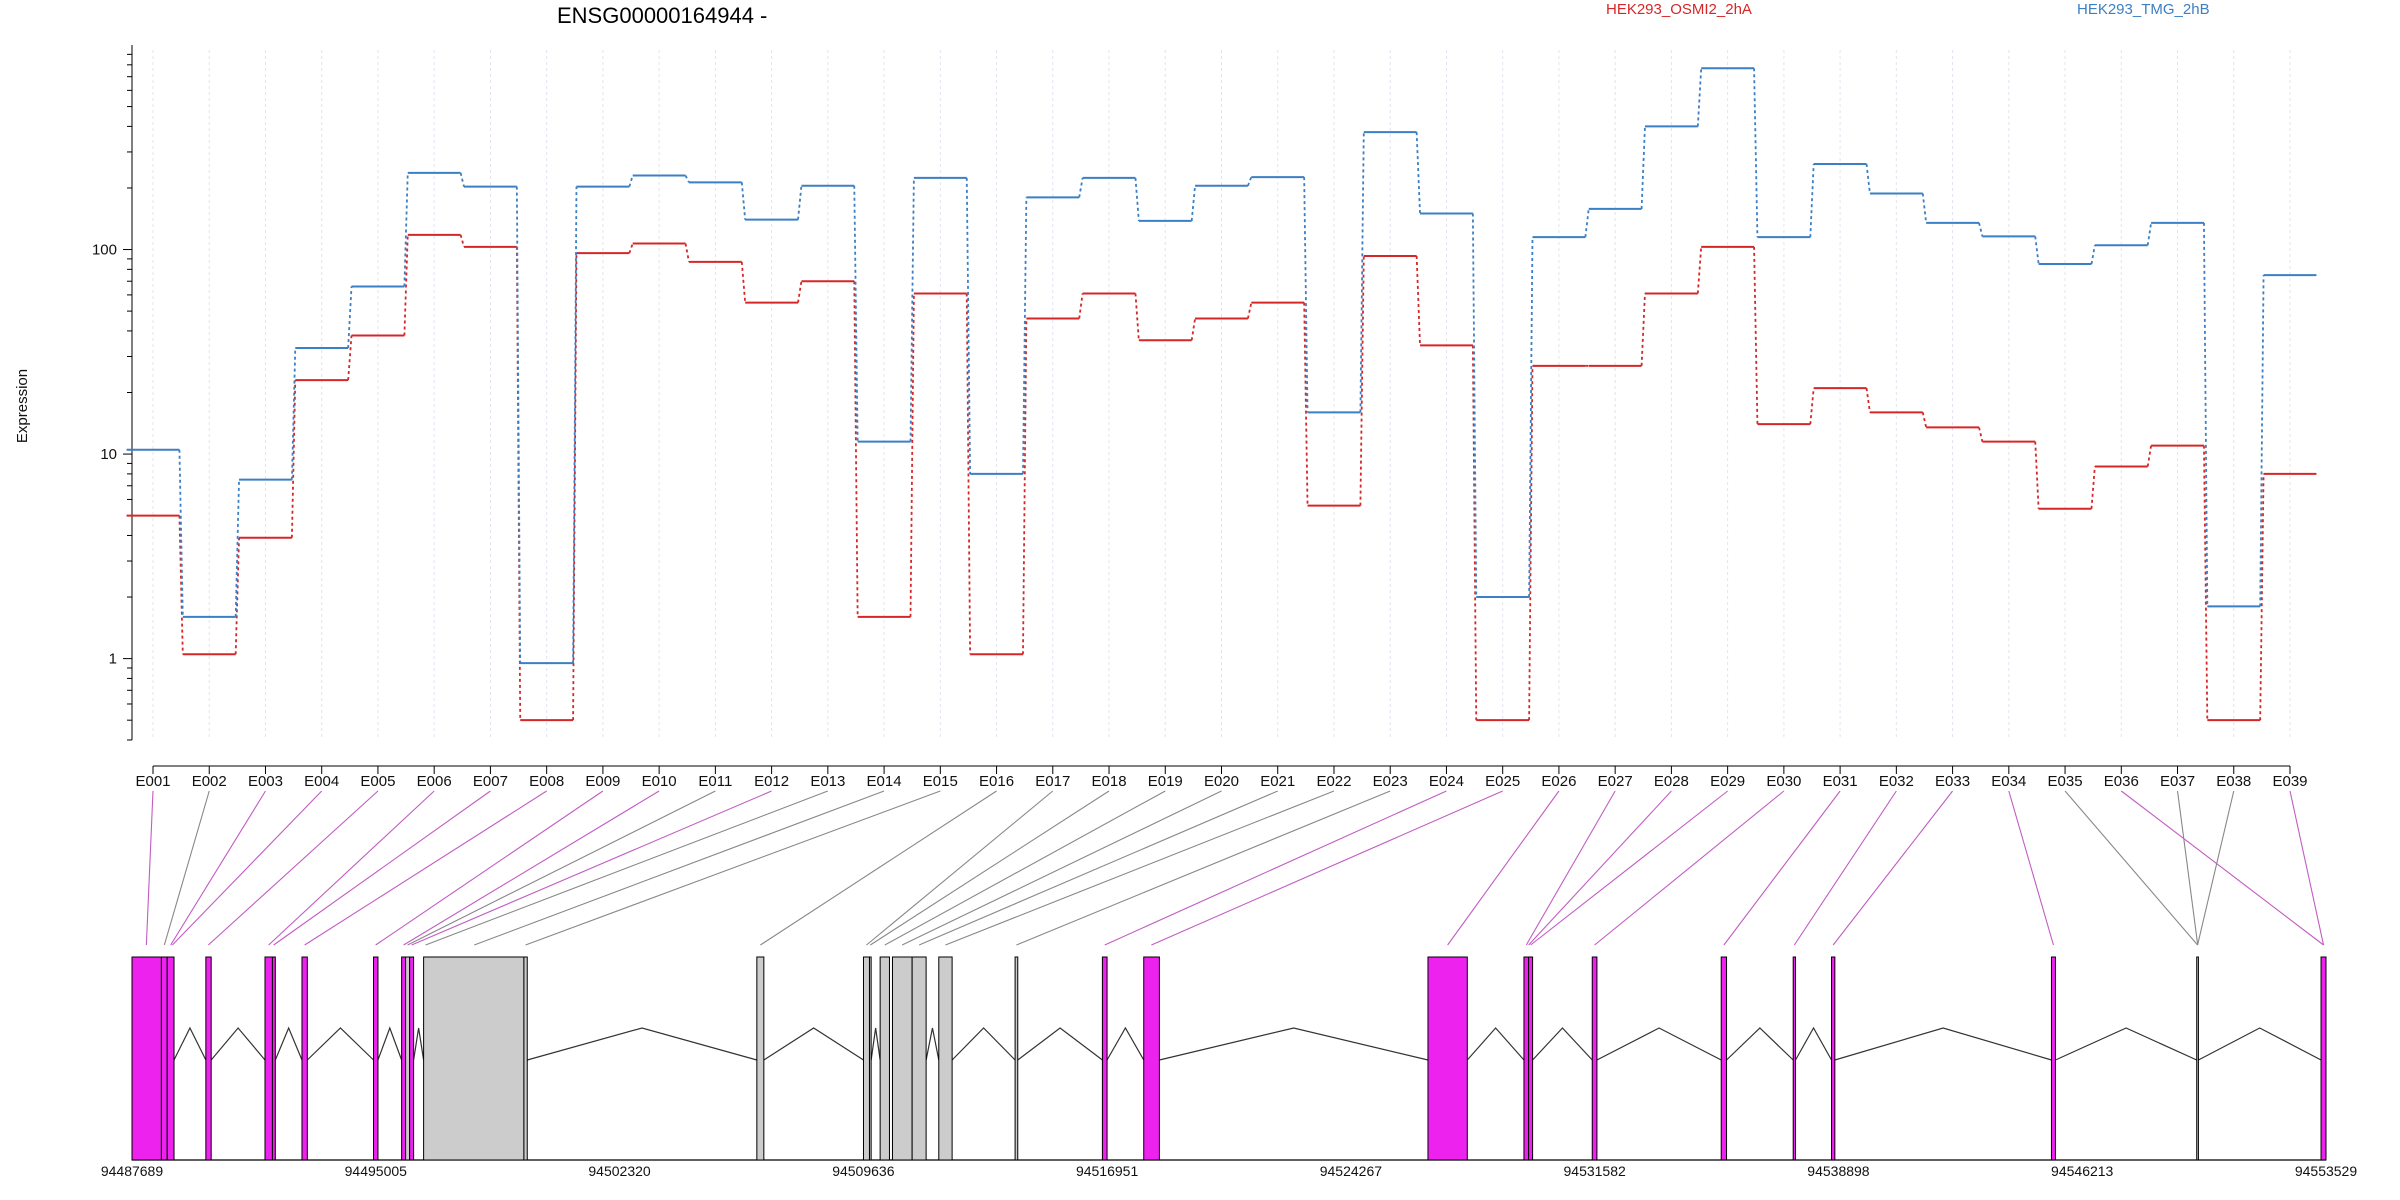 Image resolution: width=2400 pixels, height=1200 pixels. What do you see at coordinates (662, 15) in the screenshot?
I see `chart-title: ENSG00000164944 -` at bounding box center [662, 15].